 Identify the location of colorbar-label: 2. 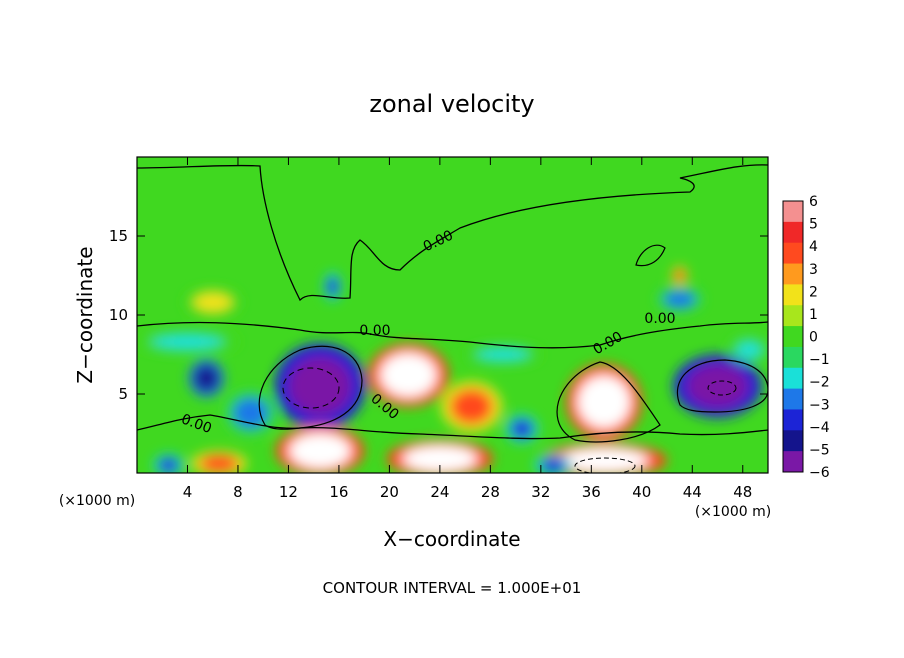
(813, 292).